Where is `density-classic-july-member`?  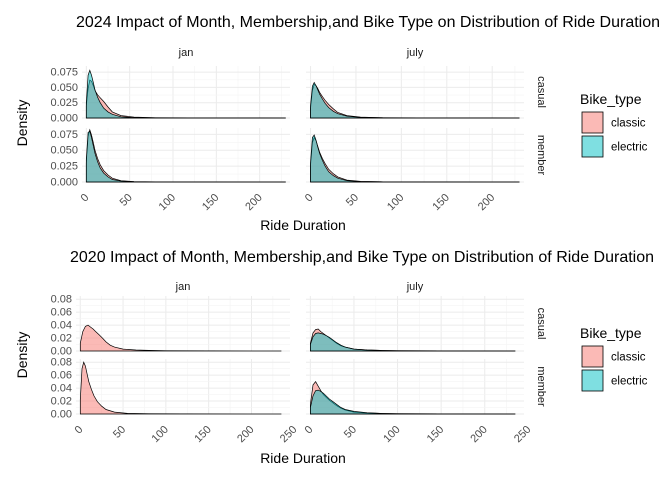
density-classic-july-member is located at coordinates (415, 159).